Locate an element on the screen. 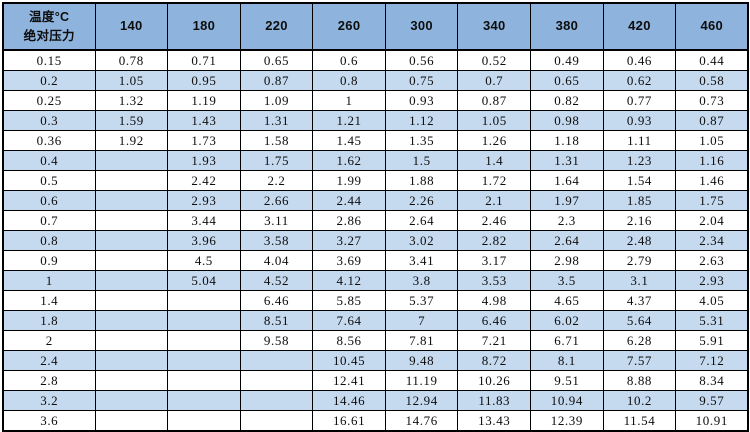 Image resolution: width=750 pixels, height=432 pixels. data-cell-420: 2.48 is located at coordinates (639, 240).